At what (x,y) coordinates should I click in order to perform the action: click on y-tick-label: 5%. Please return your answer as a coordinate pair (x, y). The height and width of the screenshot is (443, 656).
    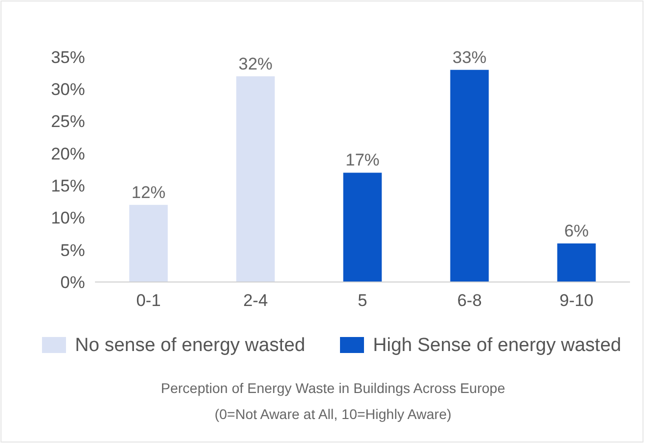
    Looking at the image, I should click on (72, 250).